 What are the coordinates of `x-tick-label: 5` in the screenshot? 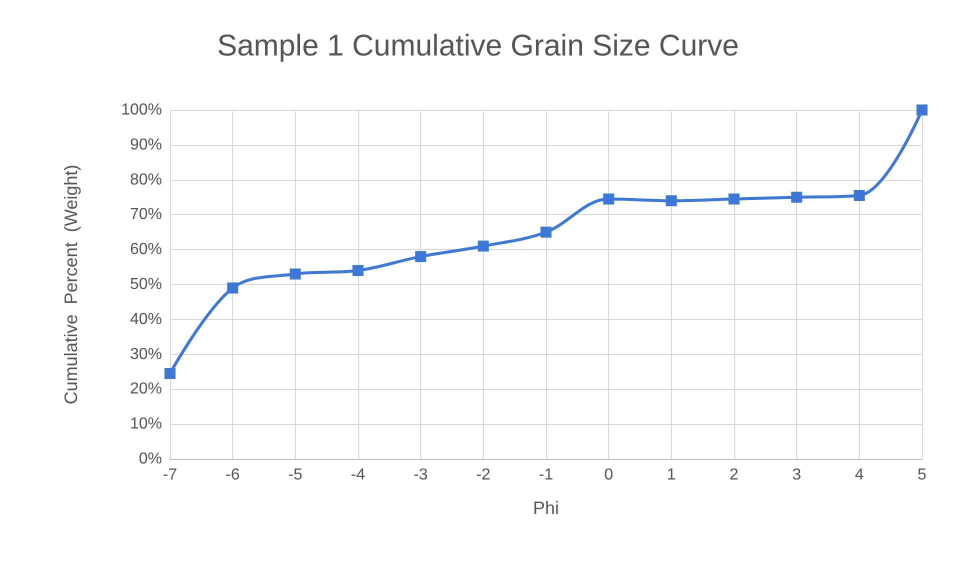 It's located at (922, 475).